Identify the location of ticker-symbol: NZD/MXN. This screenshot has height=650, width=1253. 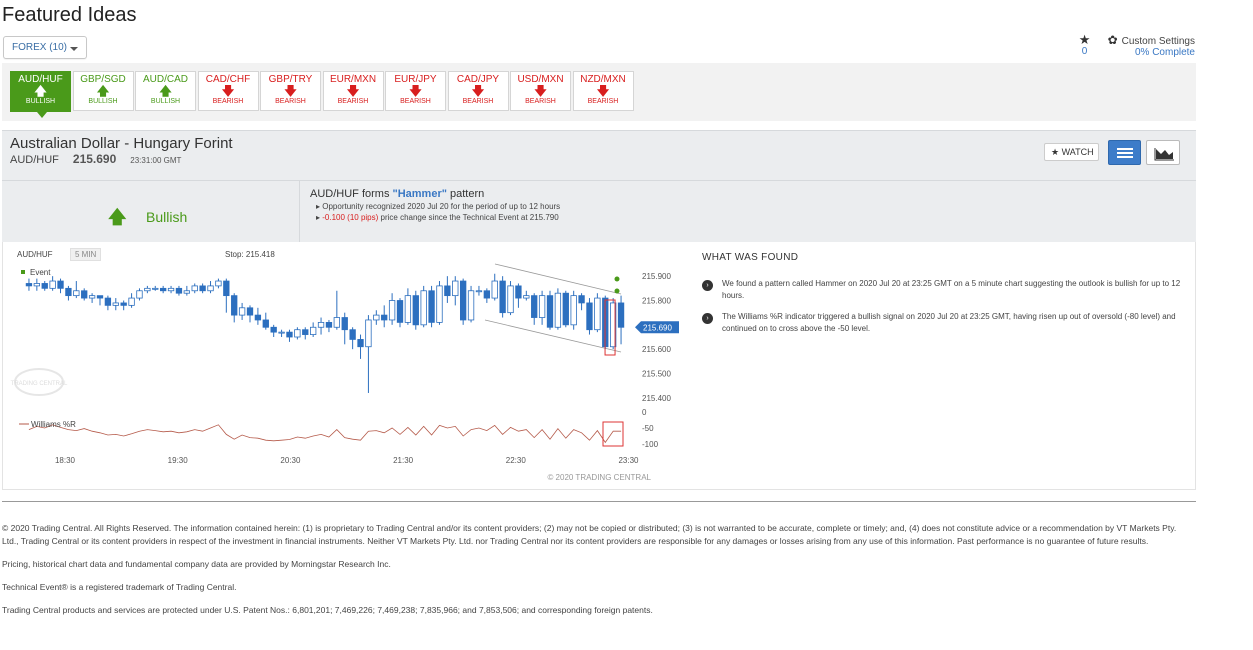
(603, 79).